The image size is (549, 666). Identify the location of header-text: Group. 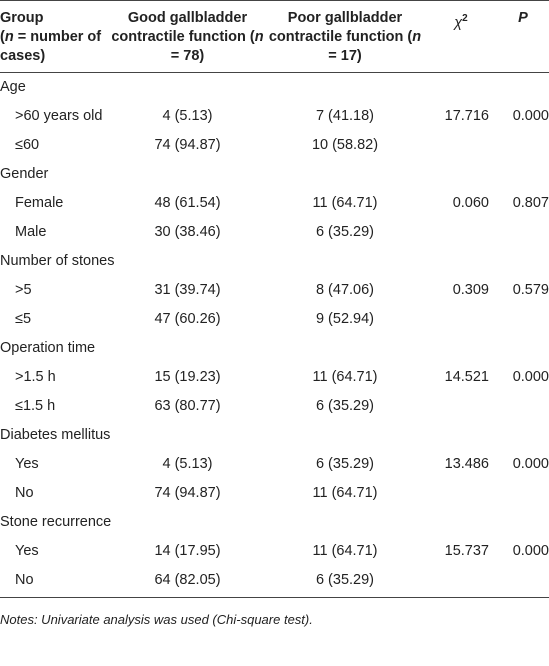
(22, 18).